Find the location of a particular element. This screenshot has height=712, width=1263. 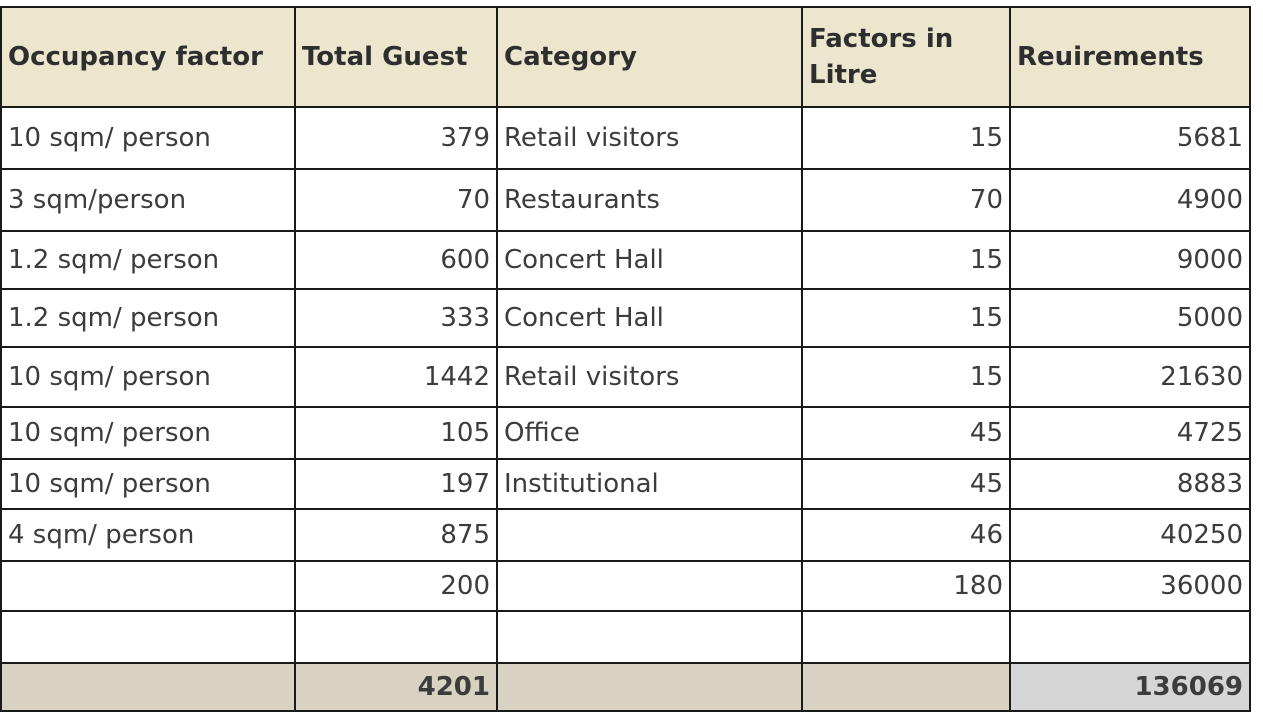

cell-occupancy-factor: 3 sqm/person is located at coordinates (148, 200).